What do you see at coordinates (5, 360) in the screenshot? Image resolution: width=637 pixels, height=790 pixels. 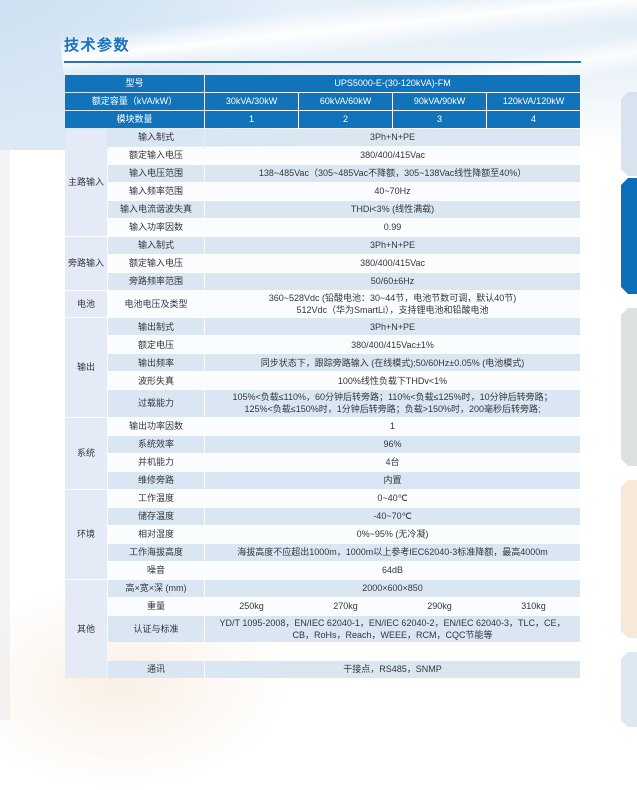 I see `page-left-edge` at bounding box center [5, 360].